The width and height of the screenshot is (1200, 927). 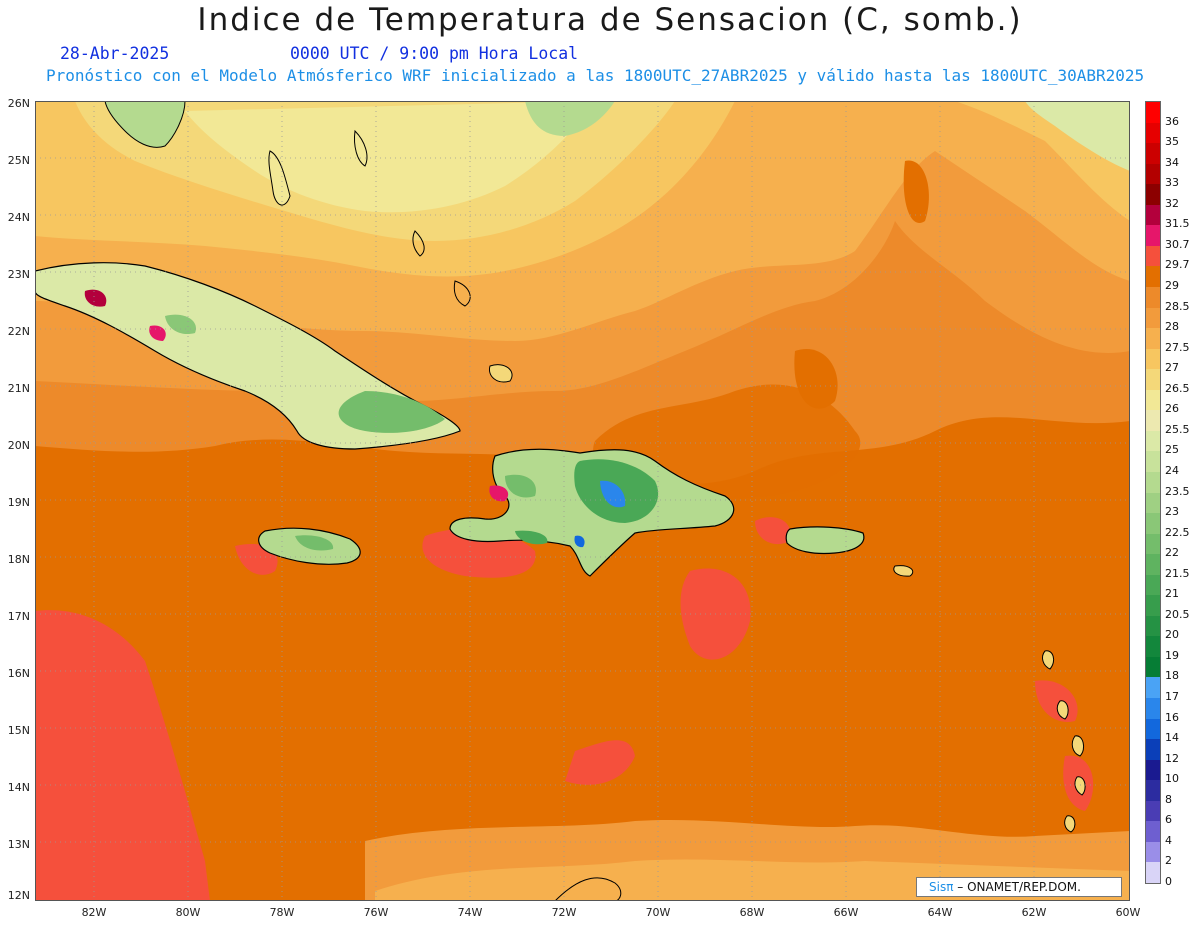 What do you see at coordinates (180, 324) in the screenshot?
I see `cuba-central-green` at bounding box center [180, 324].